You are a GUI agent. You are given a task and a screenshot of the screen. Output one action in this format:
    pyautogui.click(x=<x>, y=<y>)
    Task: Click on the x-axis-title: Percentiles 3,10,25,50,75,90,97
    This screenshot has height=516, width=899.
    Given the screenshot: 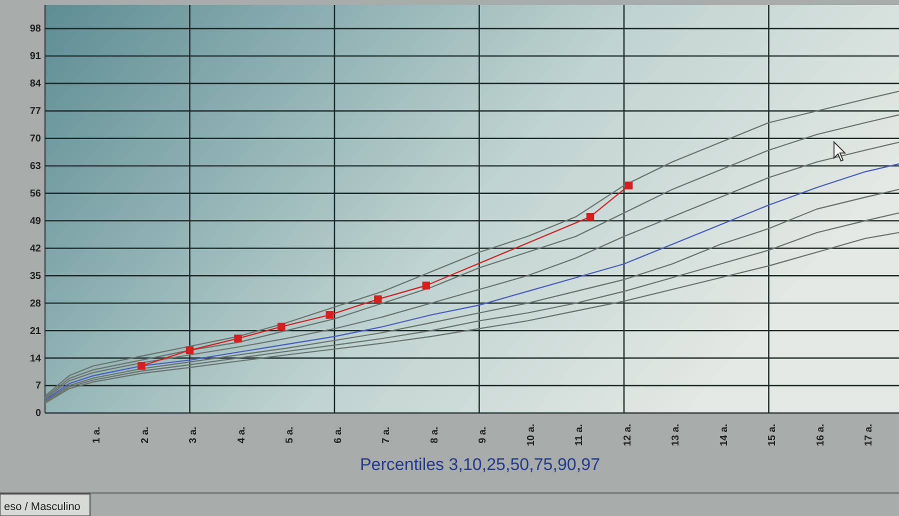 What is the action you would take?
    pyautogui.click(x=480, y=464)
    